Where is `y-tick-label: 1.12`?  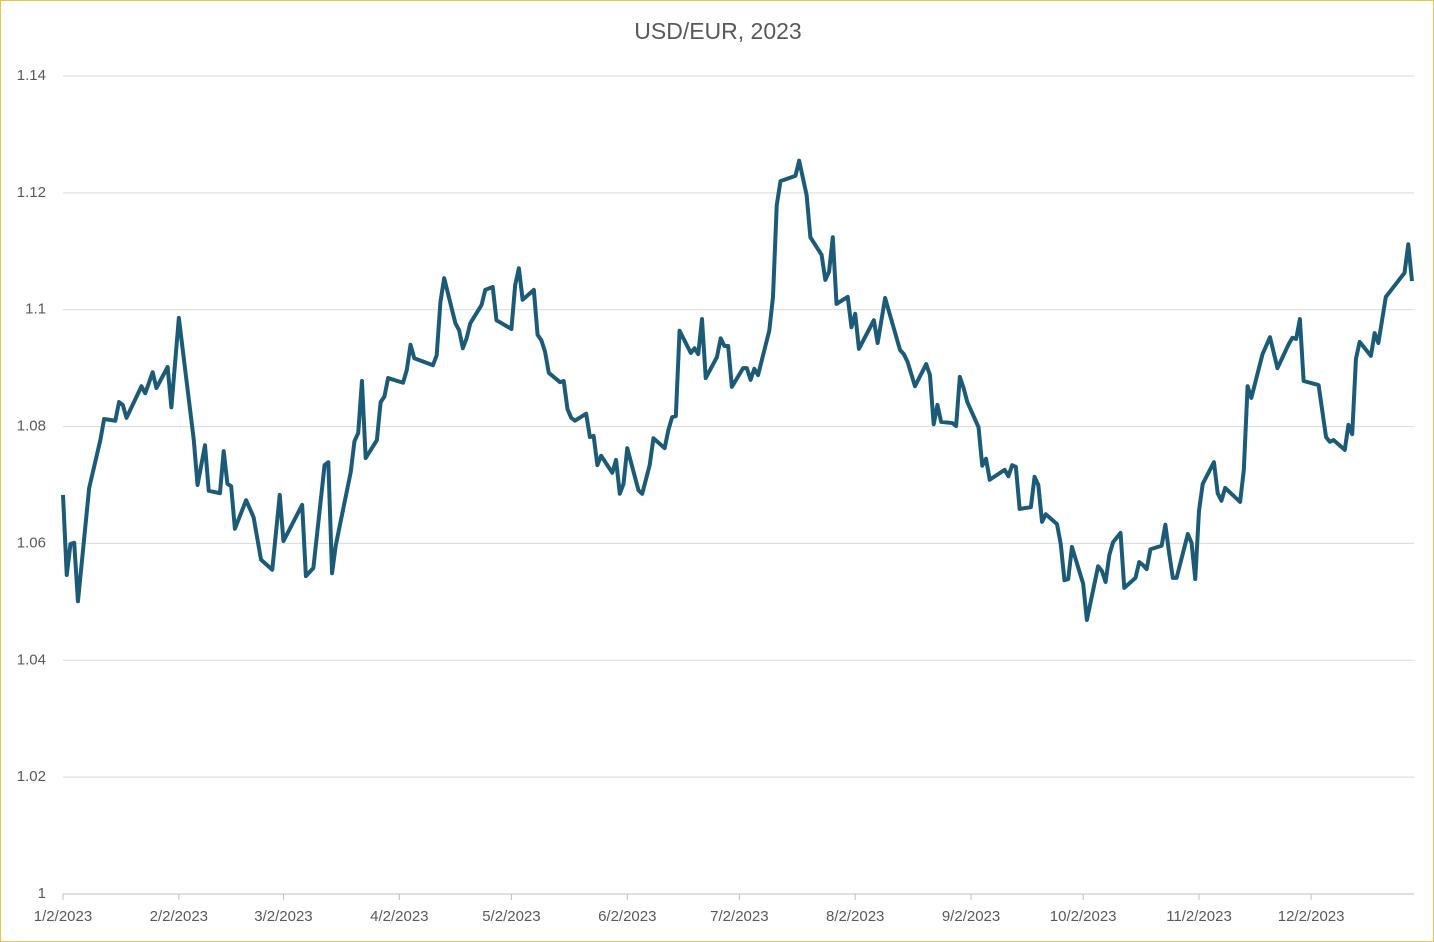 y-tick-label: 1.12 is located at coordinates (31, 192).